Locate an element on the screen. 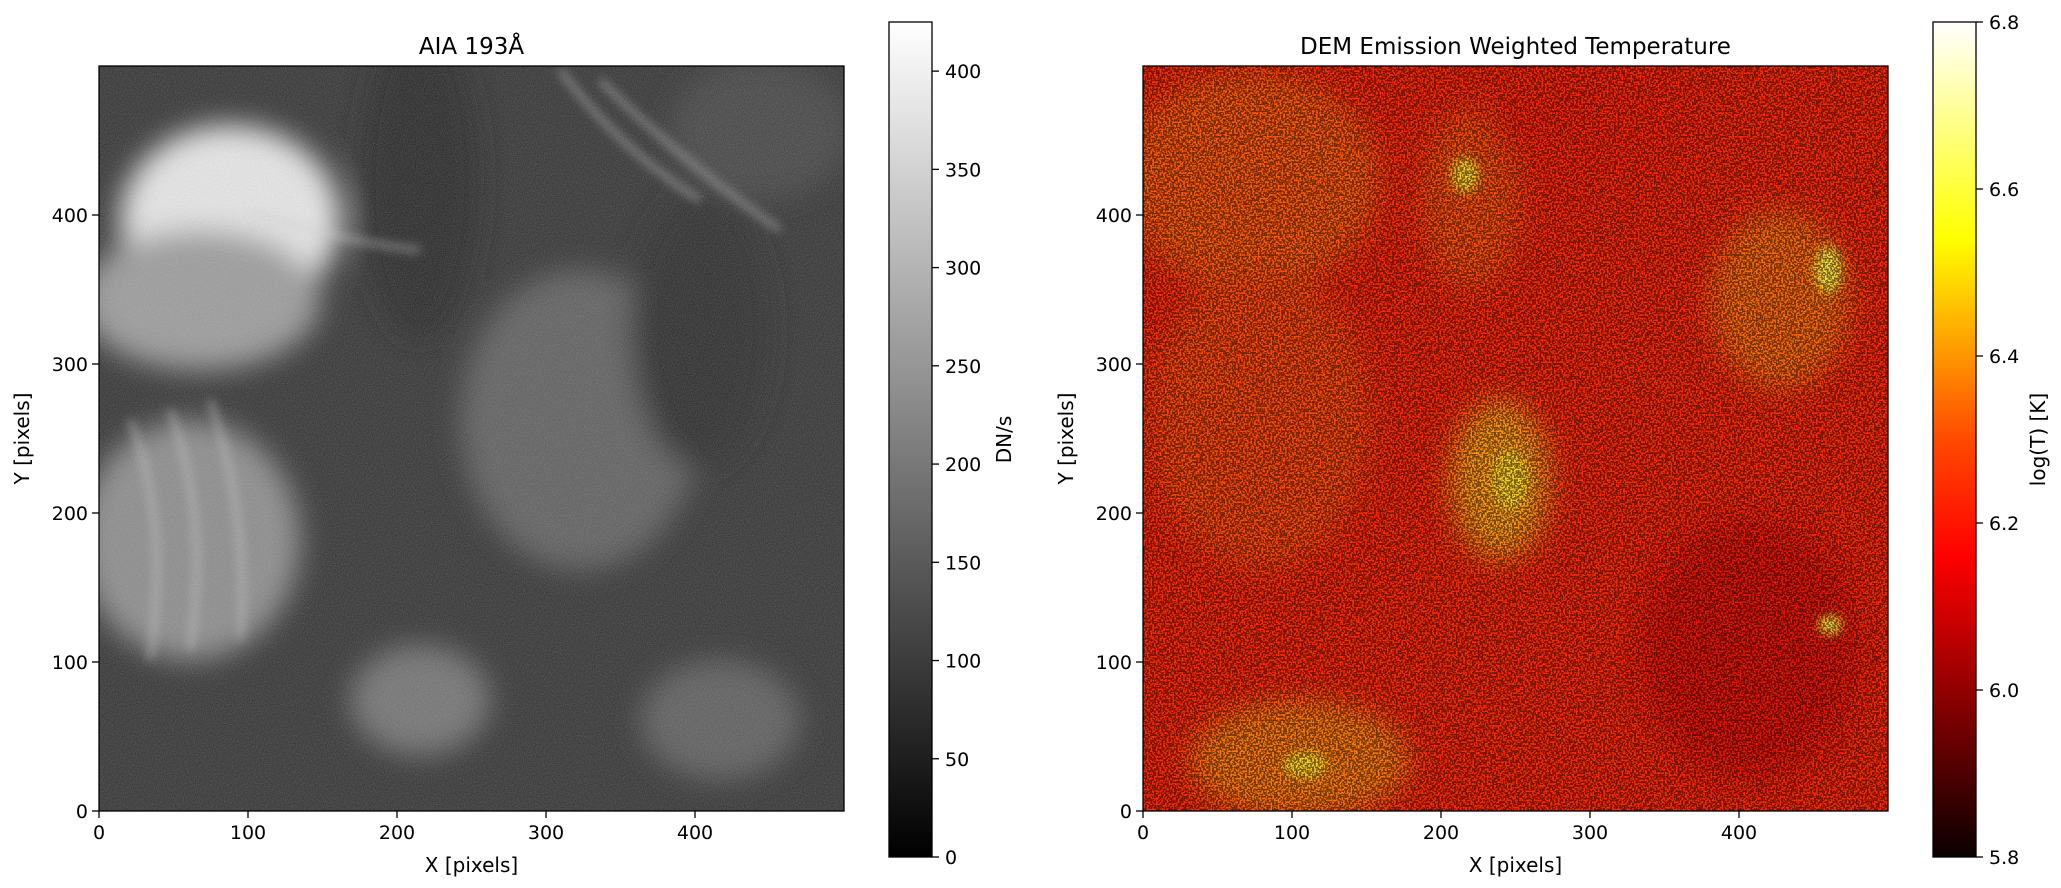  right-colorbar-label: log(T) [K] is located at coordinates (2038, 439).